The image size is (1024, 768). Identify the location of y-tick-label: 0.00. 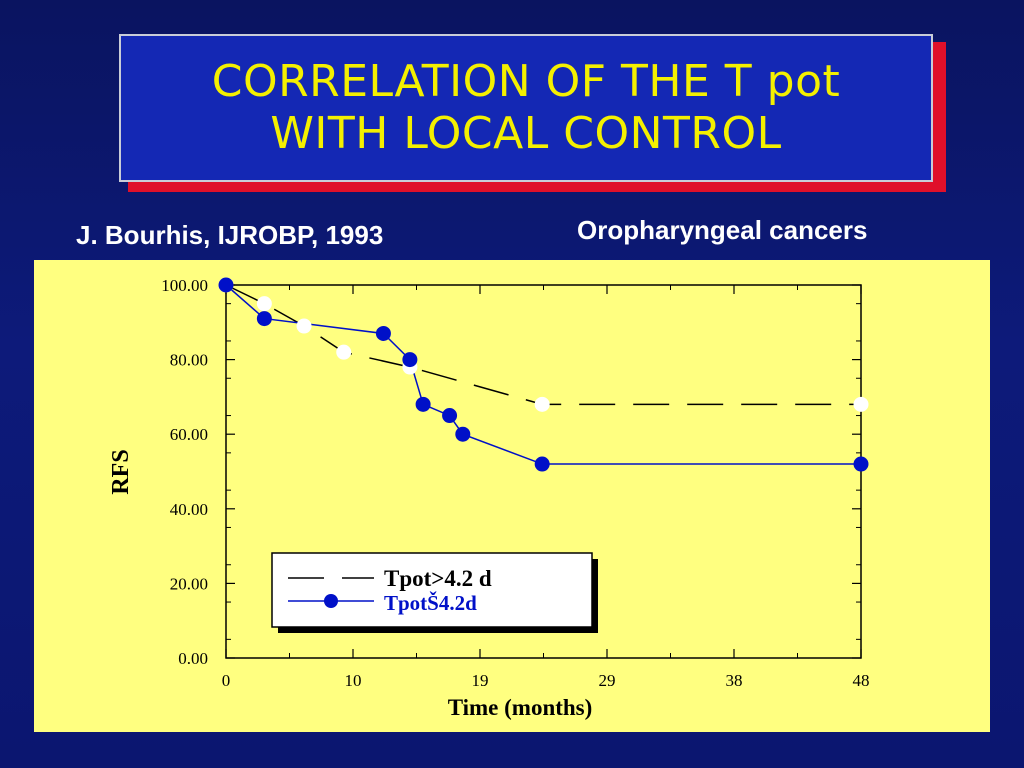
(193, 658).